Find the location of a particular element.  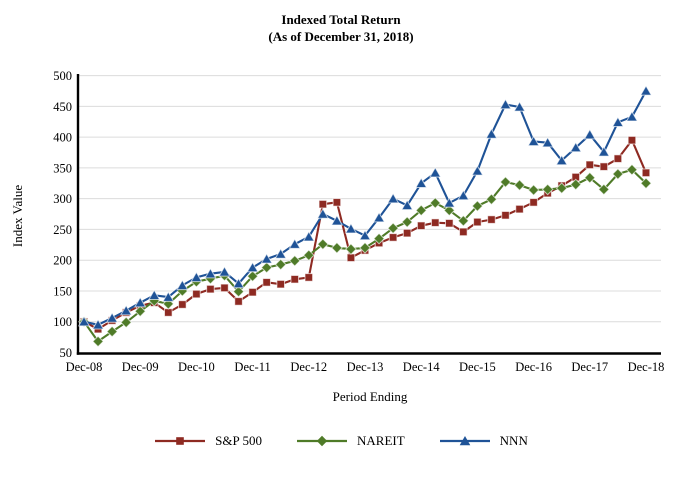

y-tick-label-200: 200 is located at coordinates (62, 261).